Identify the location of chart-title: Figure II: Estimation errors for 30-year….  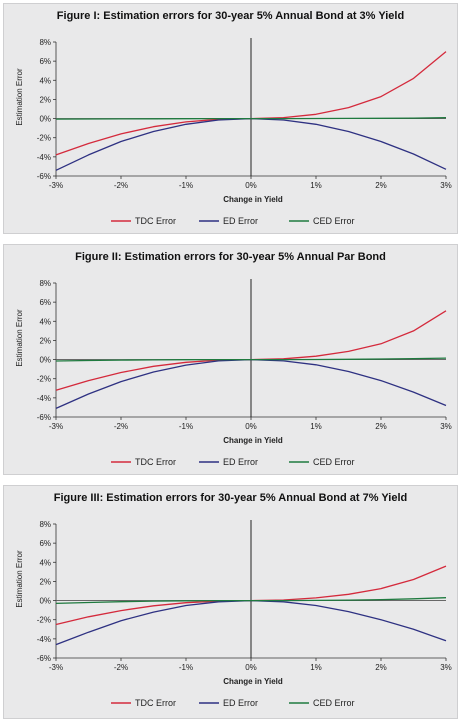
(230, 257).